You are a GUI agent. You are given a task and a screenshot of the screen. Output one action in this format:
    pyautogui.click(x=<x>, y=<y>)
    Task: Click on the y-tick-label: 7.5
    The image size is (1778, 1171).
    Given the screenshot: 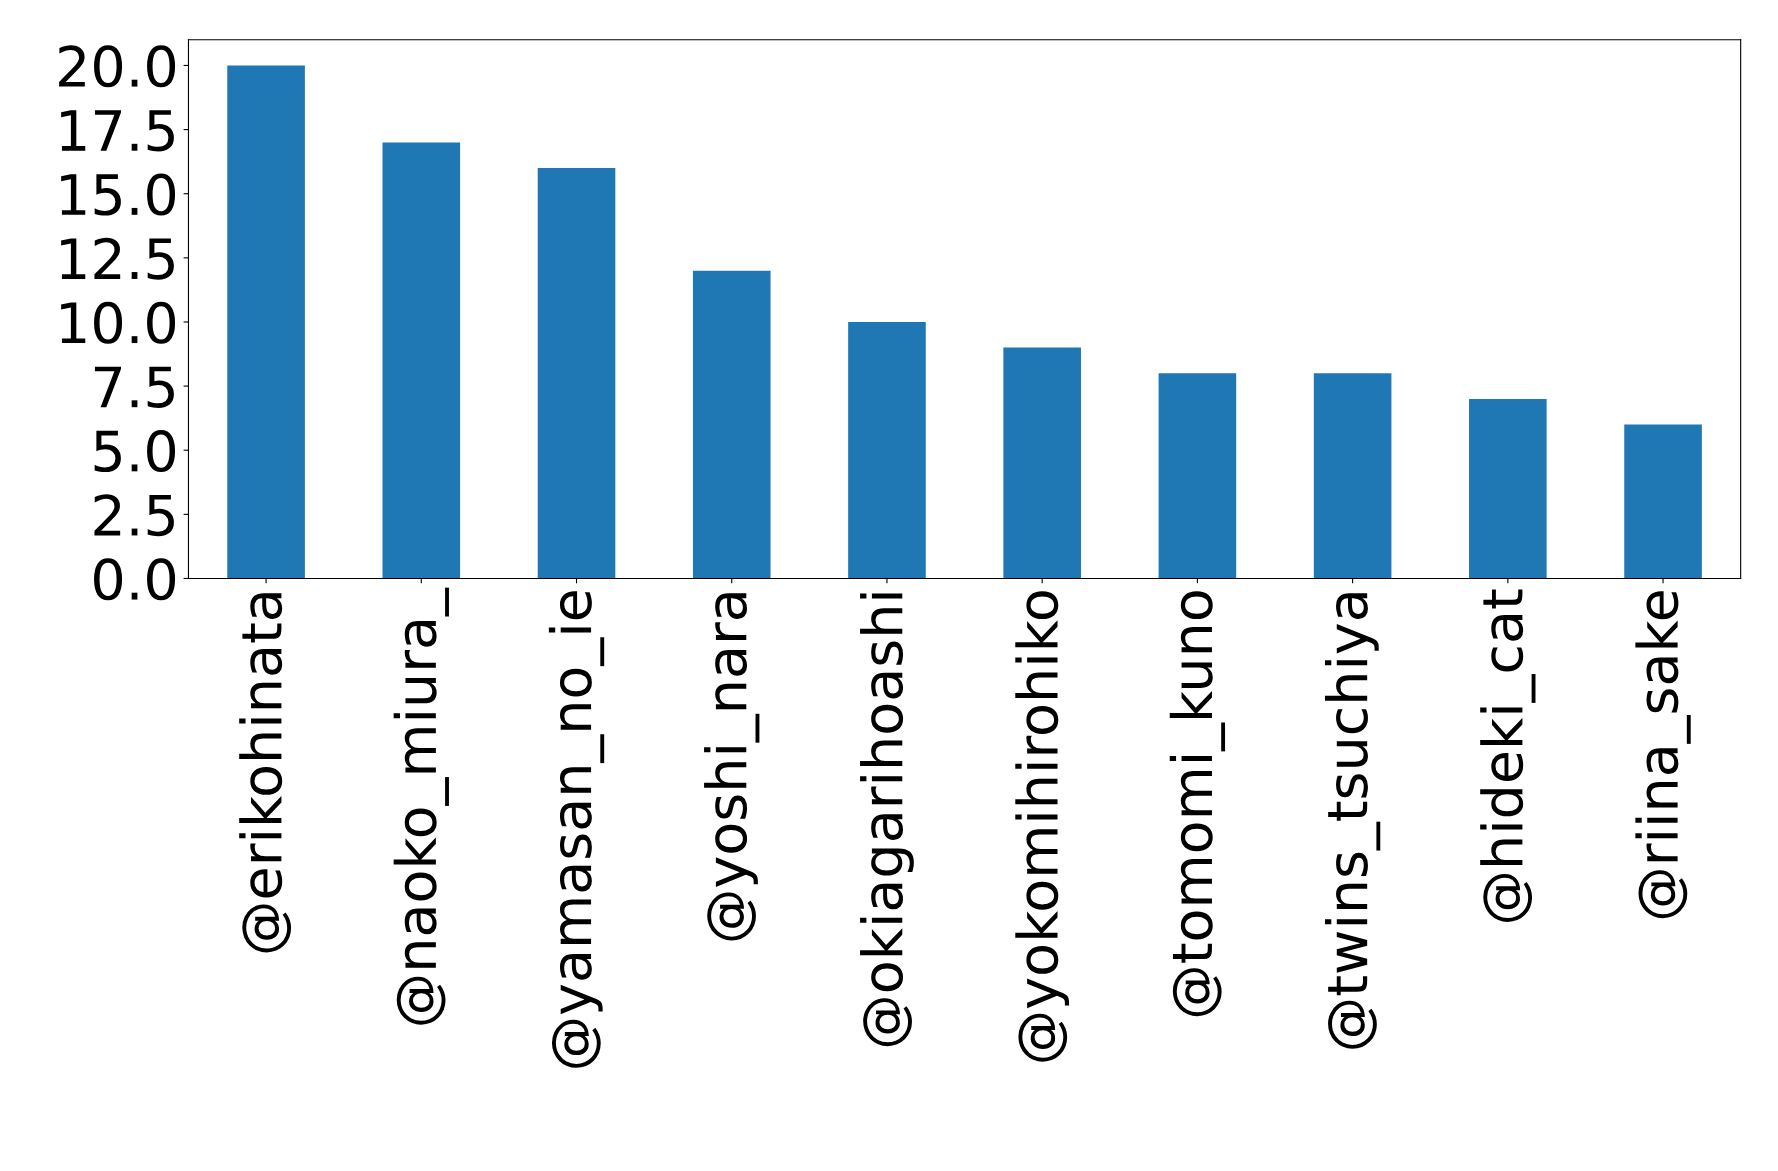 What is the action you would take?
    pyautogui.click(x=134, y=387)
    